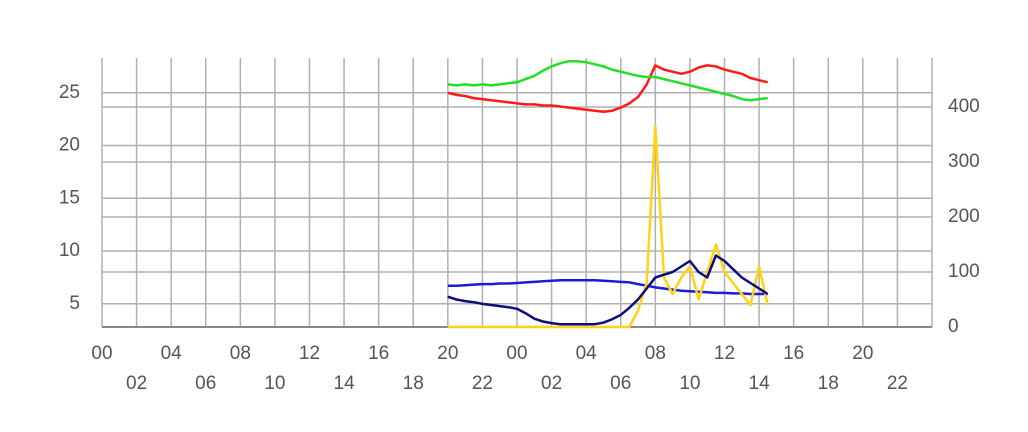 This screenshot has width=1028, height=432. What do you see at coordinates (69, 250) in the screenshot?
I see `y-tick-label: 10` at bounding box center [69, 250].